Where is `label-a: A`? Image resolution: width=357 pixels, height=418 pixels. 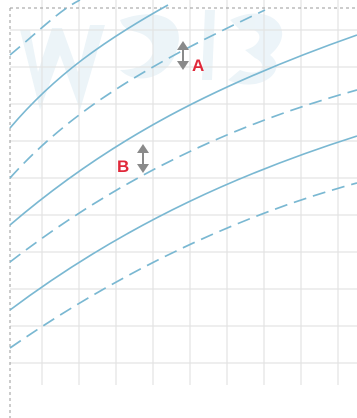 label-a: A is located at coordinates (198, 65).